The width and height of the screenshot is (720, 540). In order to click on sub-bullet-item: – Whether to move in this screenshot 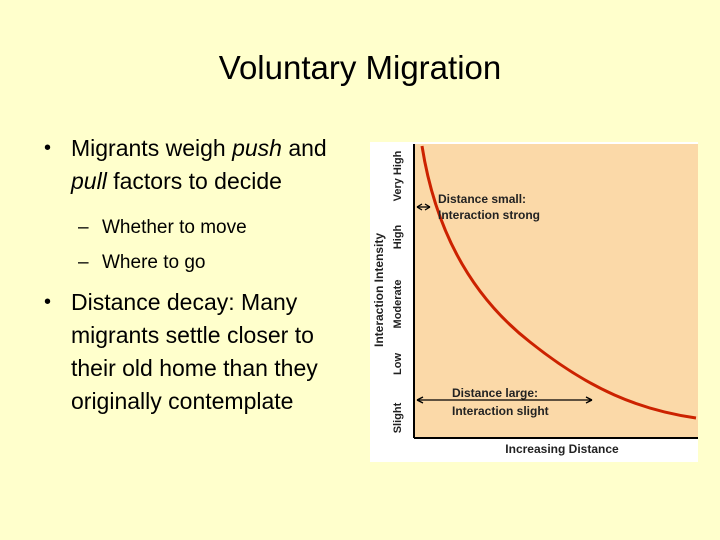, I will do `click(199, 227)`.